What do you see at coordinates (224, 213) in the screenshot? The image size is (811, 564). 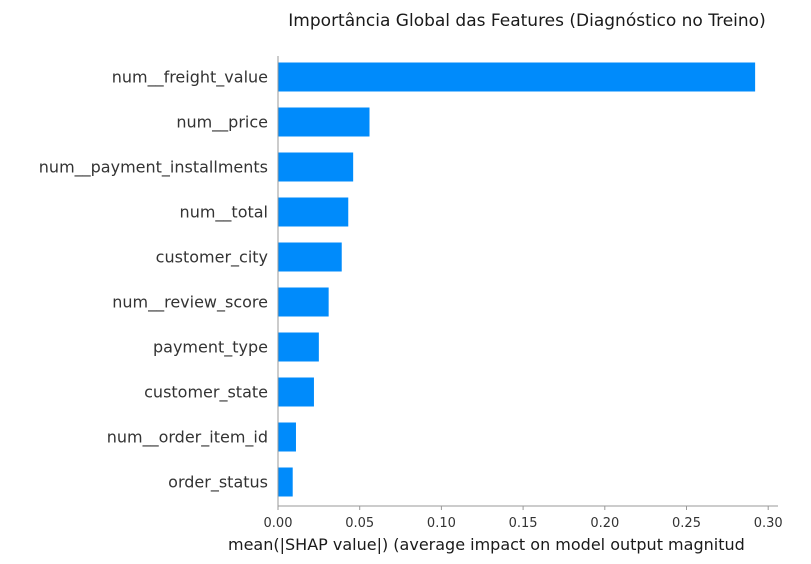 I see `category-label: num__total` at bounding box center [224, 213].